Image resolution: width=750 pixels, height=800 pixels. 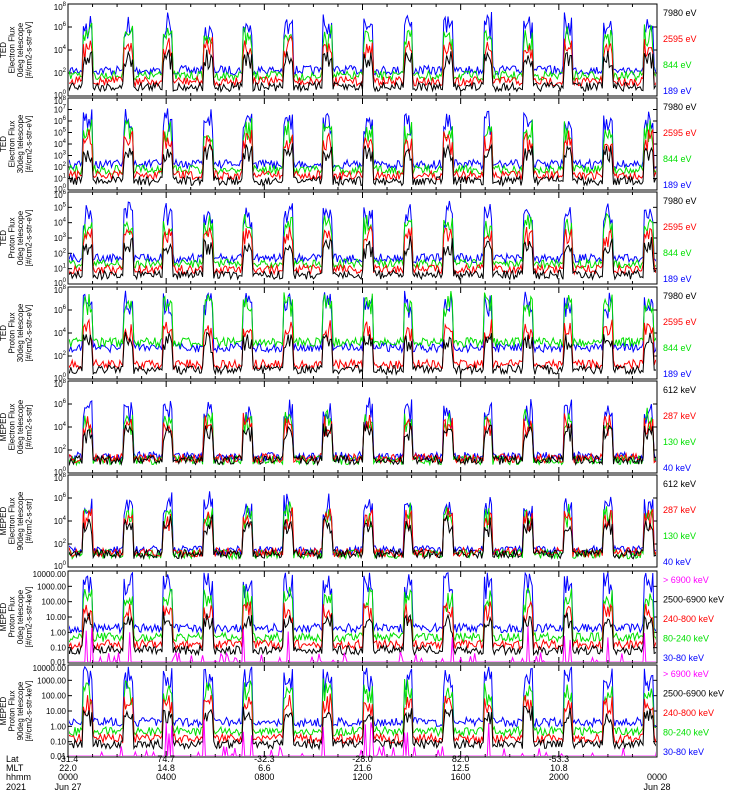 What do you see at coordinates (362, 759) in the screenshot?
I see `x-tick-lat: -28.0` at bounding box center [362, 759].